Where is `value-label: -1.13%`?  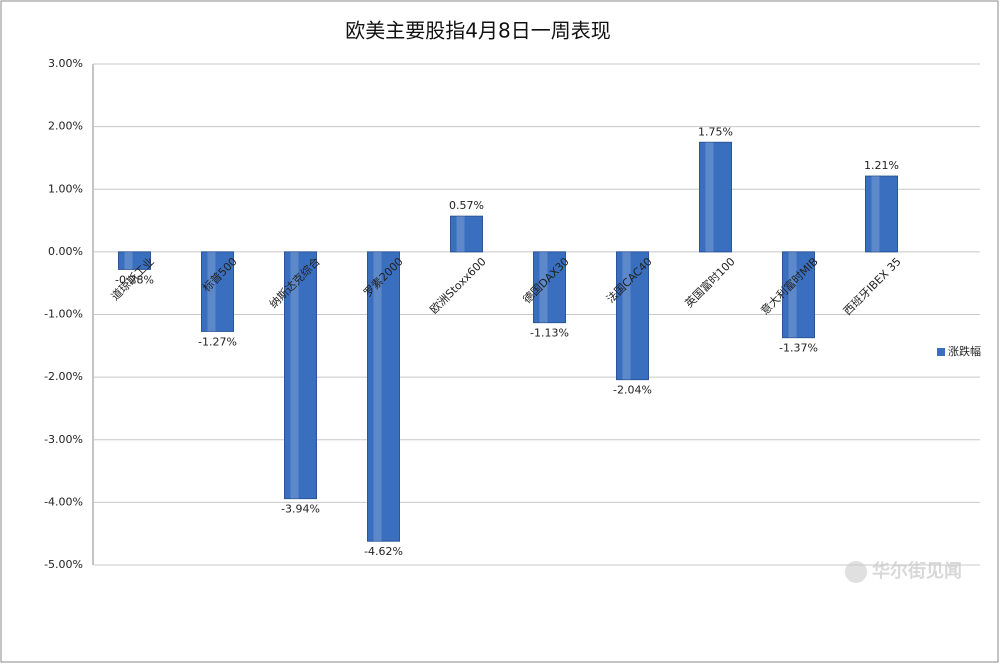 value-label: -1.13% is located at coordinates (549, 333).